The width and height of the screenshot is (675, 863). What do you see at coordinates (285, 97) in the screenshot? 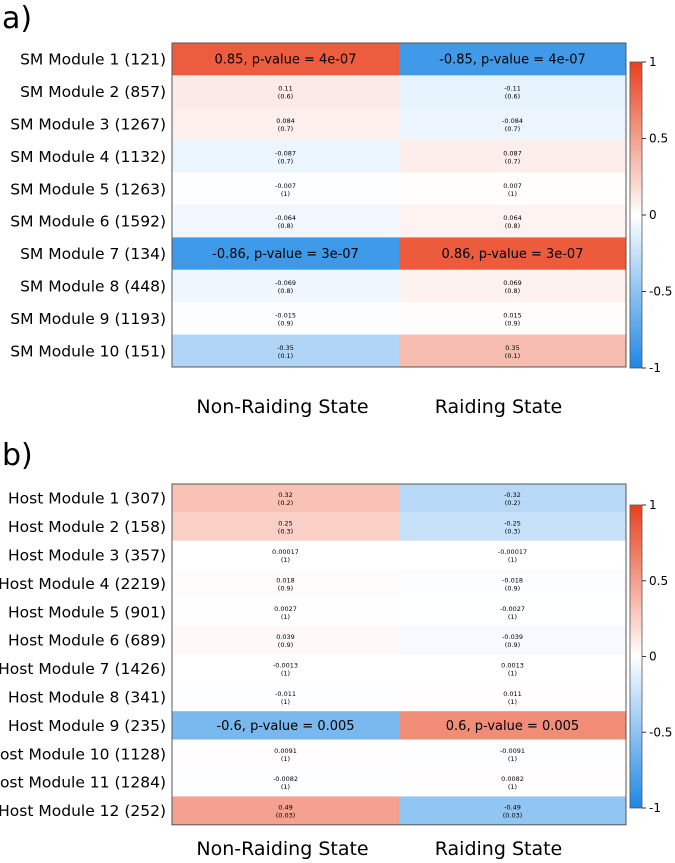
I see `cell-pvalue-label: (0.6)` at bounding box center [285, 97].